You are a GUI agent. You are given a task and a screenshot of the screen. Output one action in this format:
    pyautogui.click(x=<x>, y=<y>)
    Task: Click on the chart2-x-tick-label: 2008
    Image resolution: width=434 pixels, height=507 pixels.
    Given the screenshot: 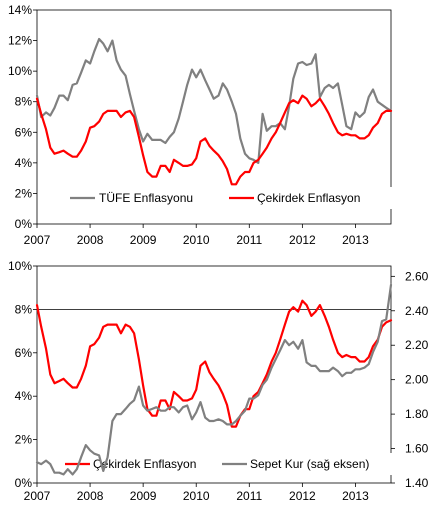 What is the action you would take?
    pyautogui.click(x=90, y=496)
    